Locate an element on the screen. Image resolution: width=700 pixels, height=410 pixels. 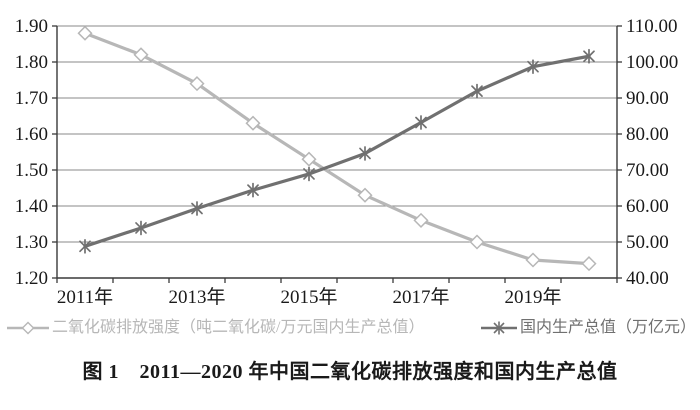
chart-legend: 二氧化碳排放强度（吨二氧化碳/万元国内生产总值） 国内生产总值（万亿元） is located at coordinates (350, 327).